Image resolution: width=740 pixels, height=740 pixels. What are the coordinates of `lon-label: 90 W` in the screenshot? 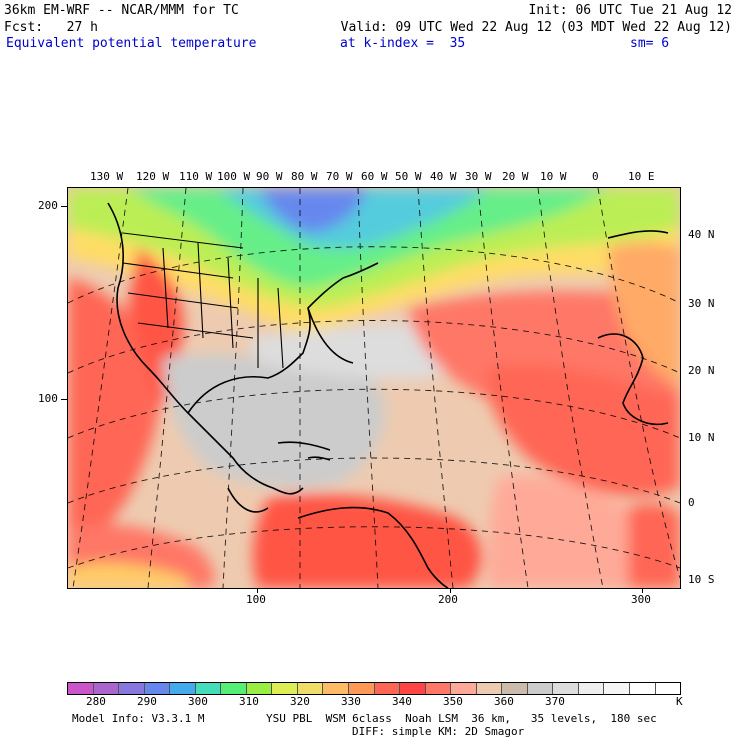 It's located at (269, 176).